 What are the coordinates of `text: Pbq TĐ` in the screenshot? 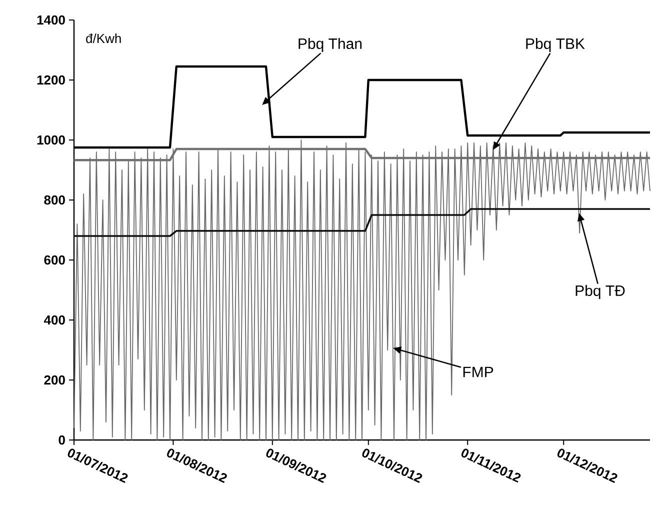 It's located at (600, 292).